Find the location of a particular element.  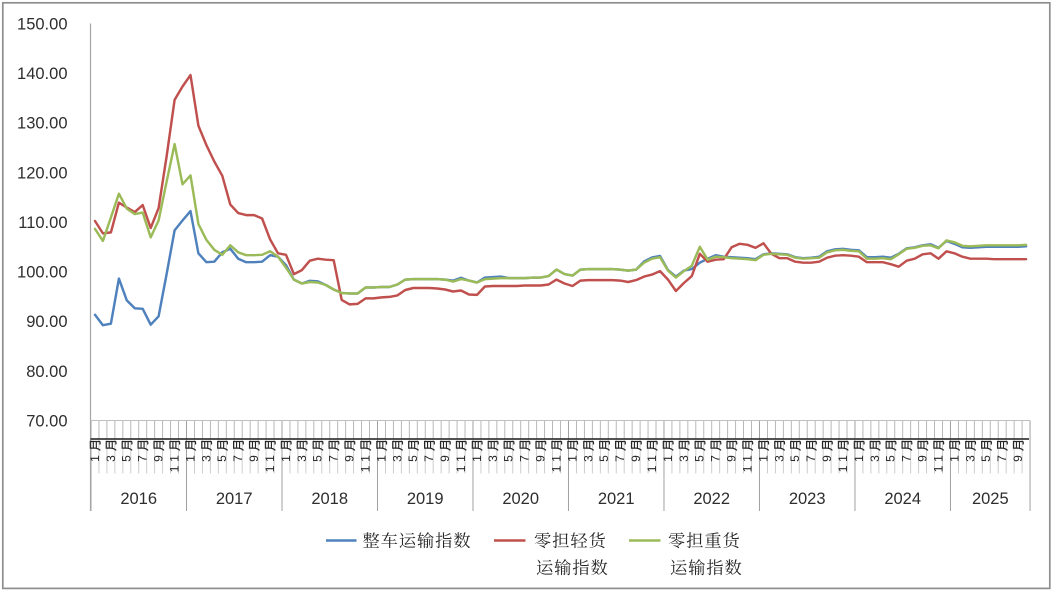

svg-text: 2020 is located at coordinates (520, 499).